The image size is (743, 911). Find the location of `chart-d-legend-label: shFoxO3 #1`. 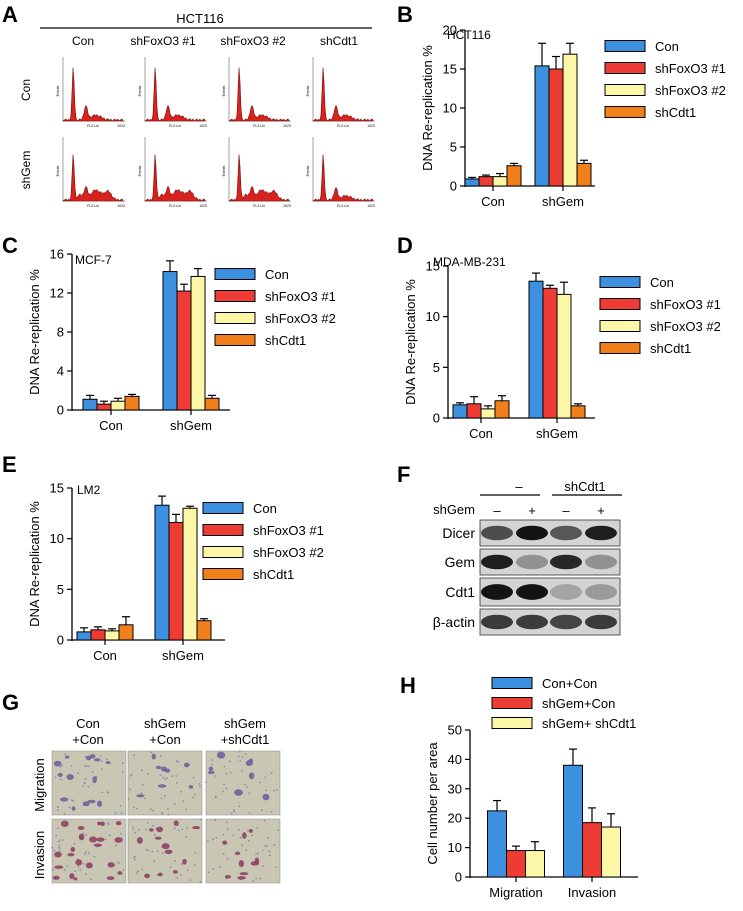

chart-d-legend-label: shFoxO3 #1 is located at coordinates (685, 304).